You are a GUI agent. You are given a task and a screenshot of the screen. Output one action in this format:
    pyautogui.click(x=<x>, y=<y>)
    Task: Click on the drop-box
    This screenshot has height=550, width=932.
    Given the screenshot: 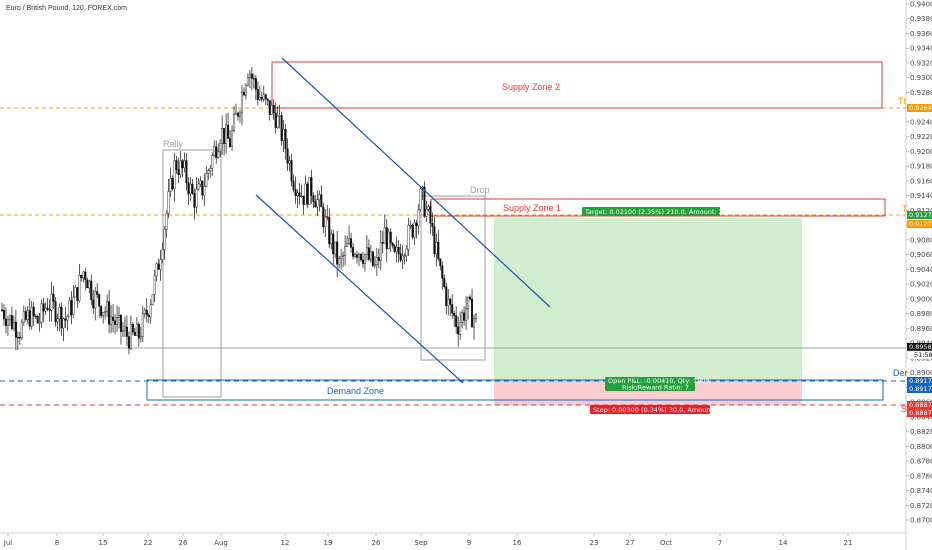 What is the action you would take?
    pyautogui.click(x=453, y=278)
    